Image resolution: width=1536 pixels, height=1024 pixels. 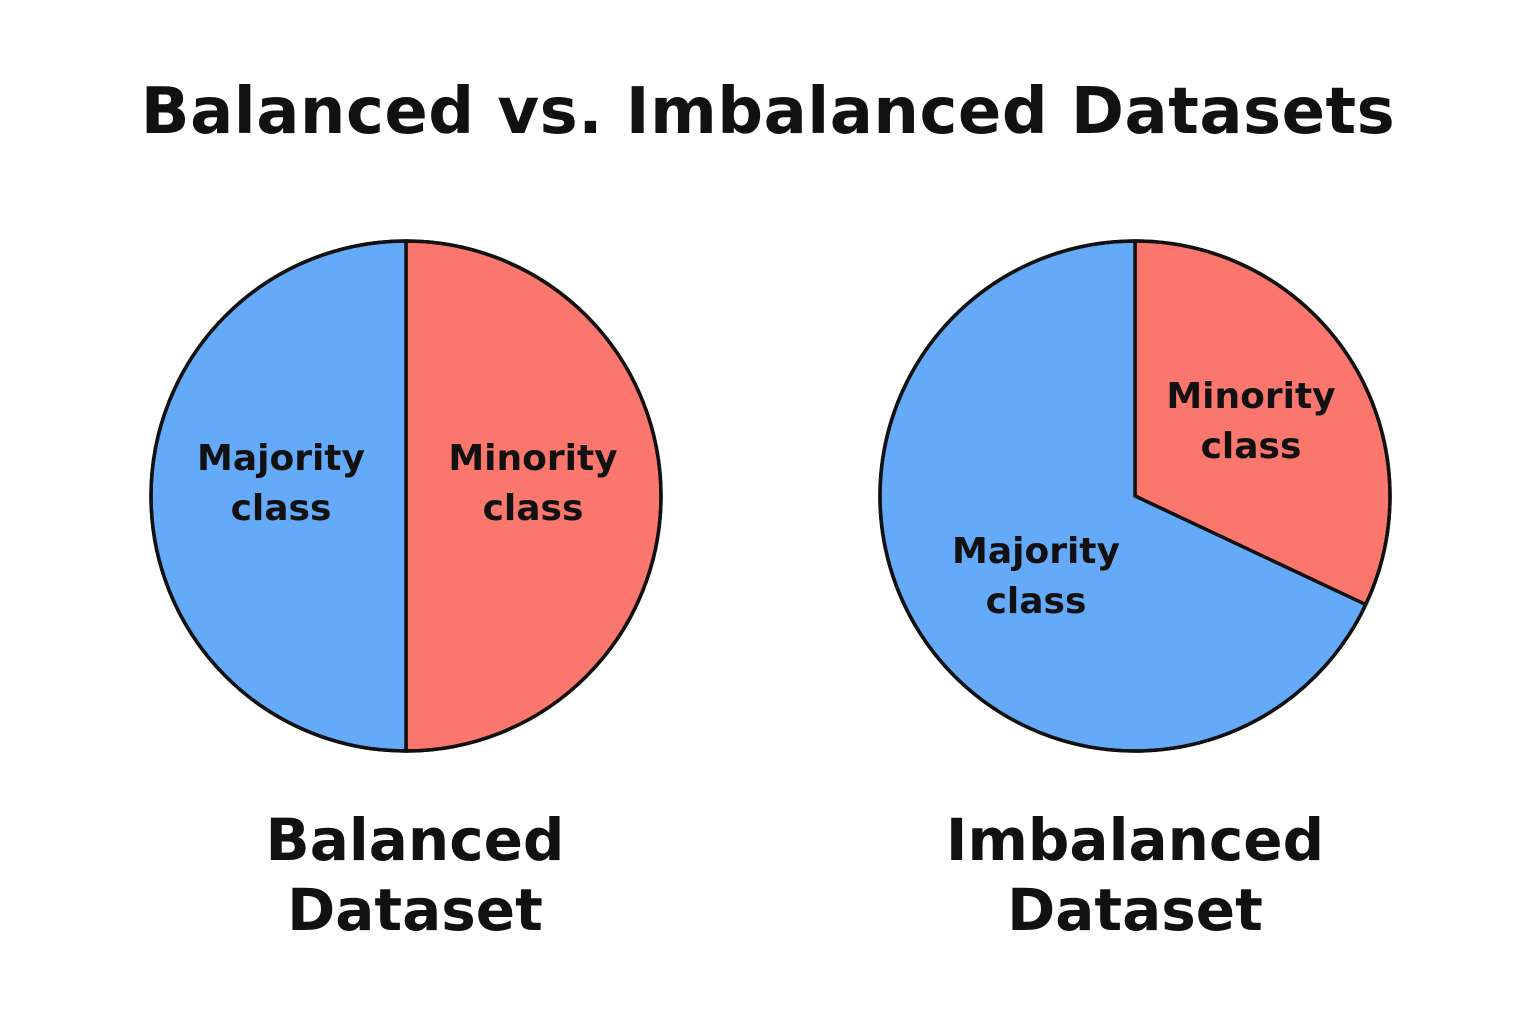 I want to click on balanced-caption: Balanced Dataset, so click(x=415, y=875).